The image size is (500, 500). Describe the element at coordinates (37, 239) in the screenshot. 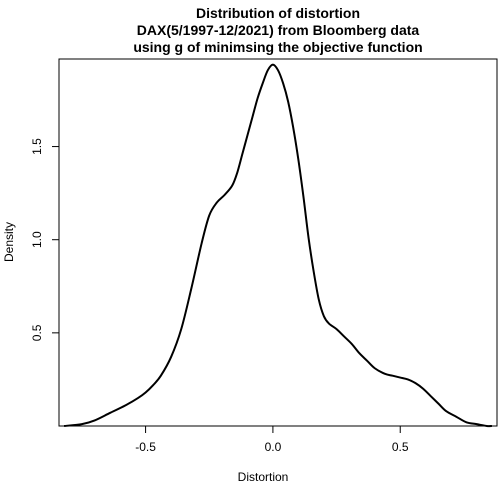

I see `y-tick-label: 1.0` at that location.